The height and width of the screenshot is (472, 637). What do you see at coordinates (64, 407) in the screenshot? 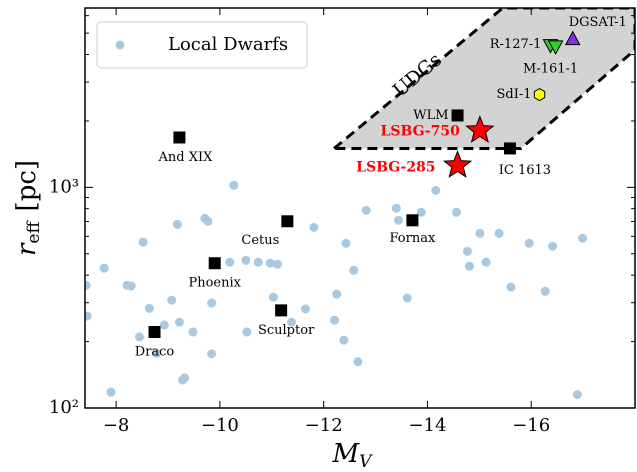
I see `y-tick-label: 10²` at bounding box center [64, 407].